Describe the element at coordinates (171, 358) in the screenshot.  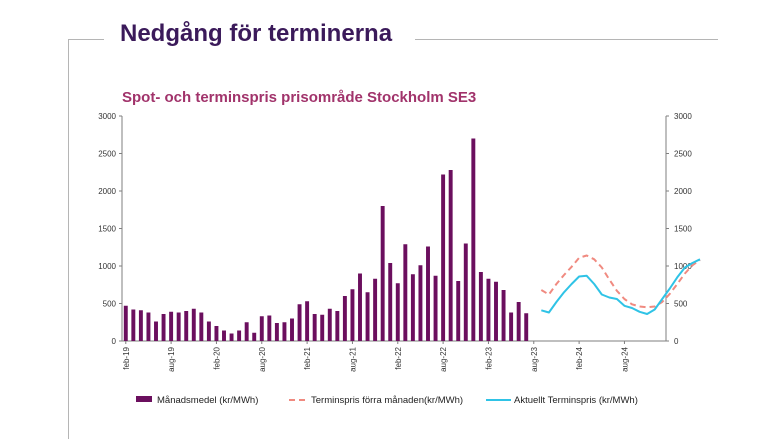
I see `x-tick-label: aug-19` at that location.